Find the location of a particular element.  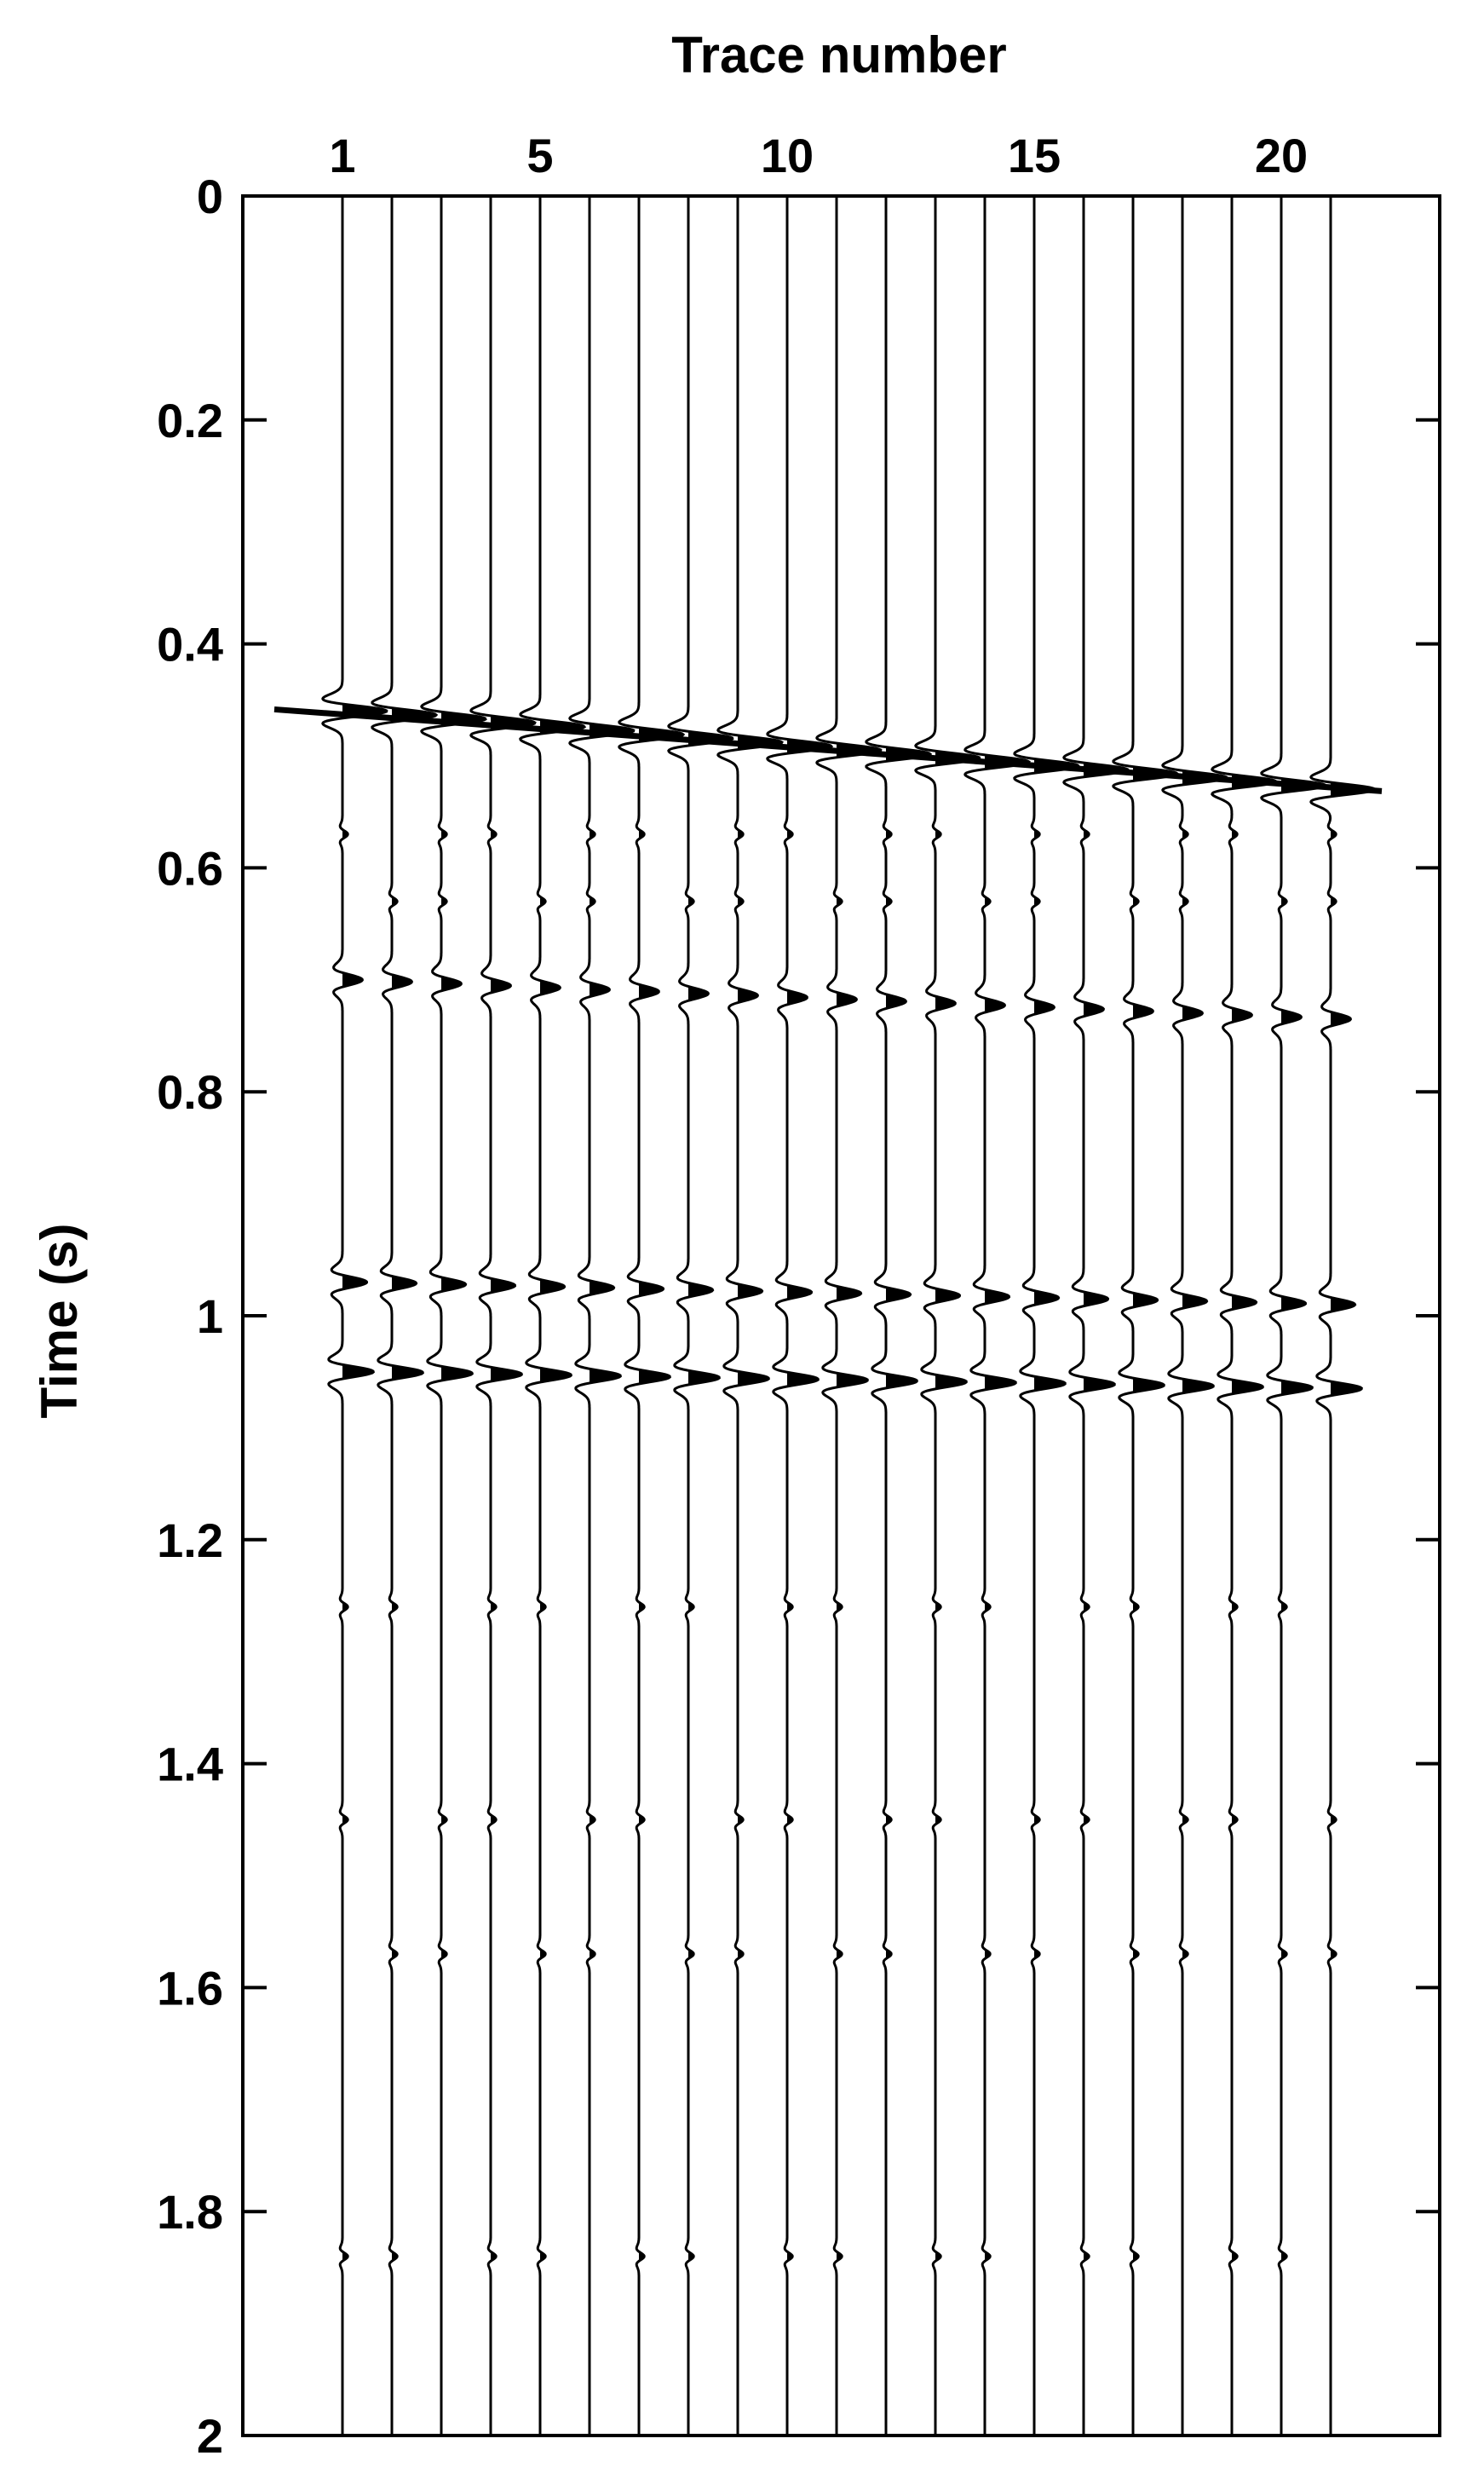

y-tick-label: 2 is located at coordinates (210, 2436).